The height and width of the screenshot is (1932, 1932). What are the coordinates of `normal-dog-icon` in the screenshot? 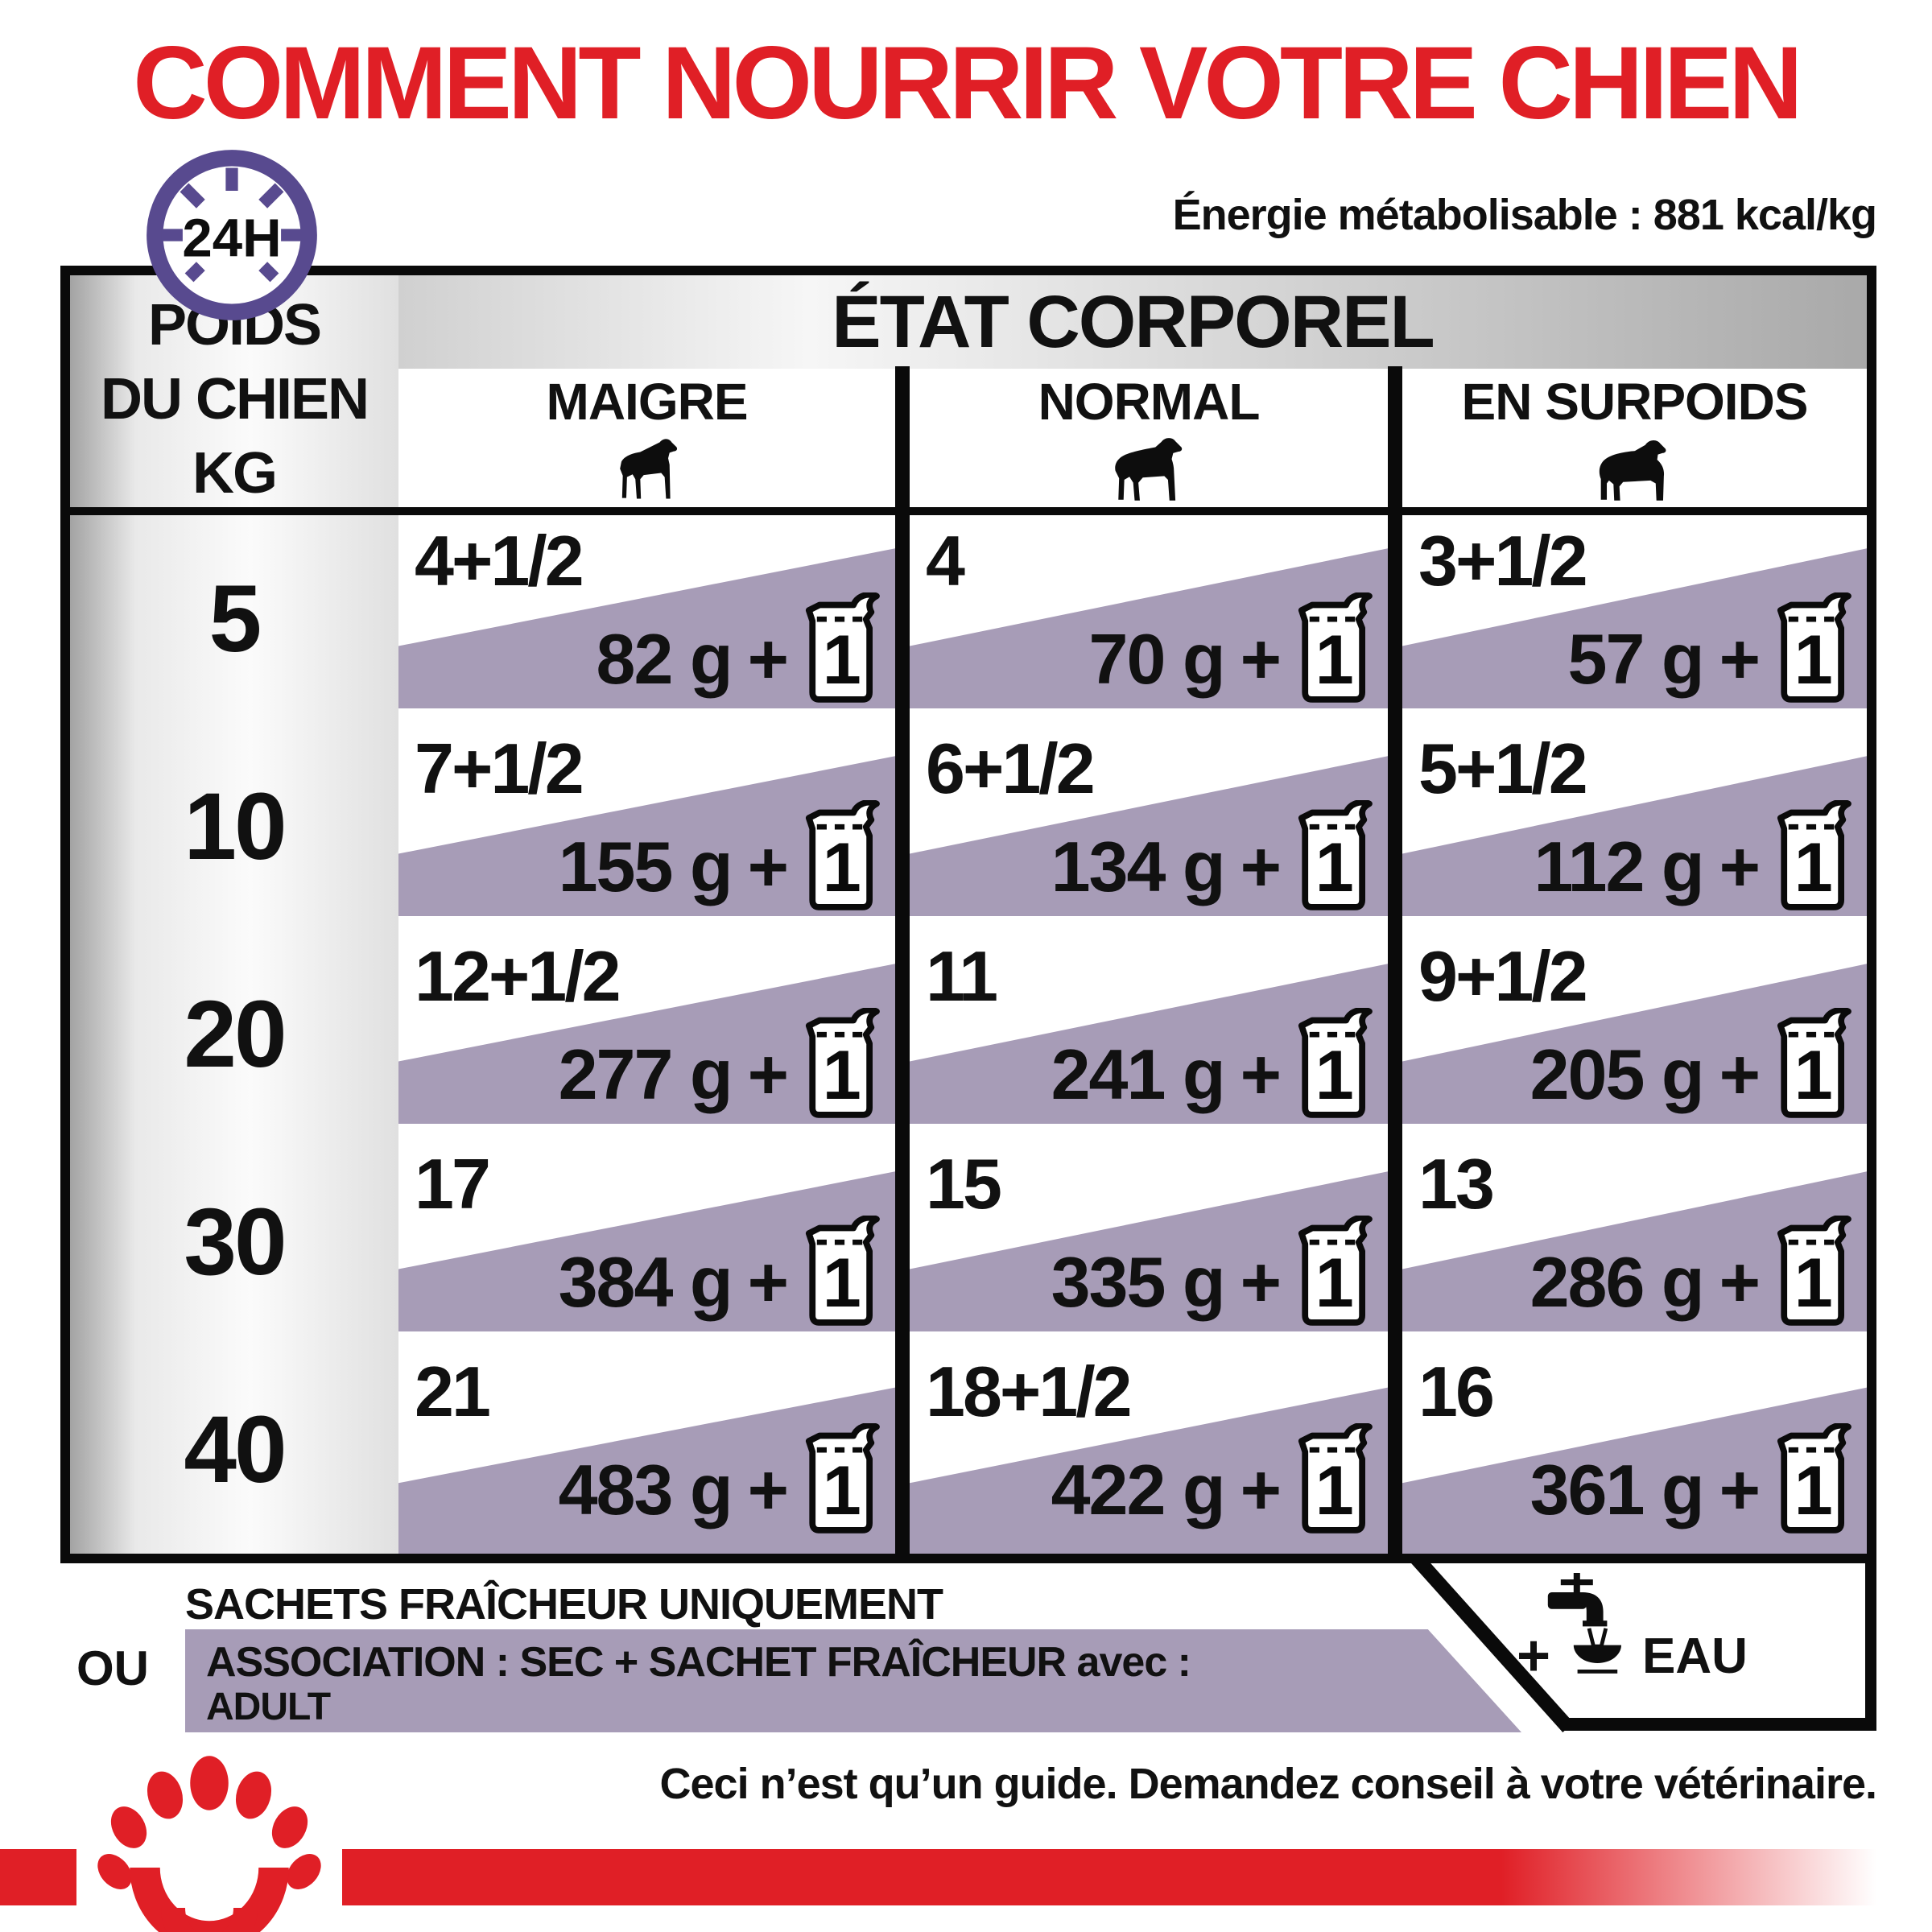 It's located at (1149, 469).